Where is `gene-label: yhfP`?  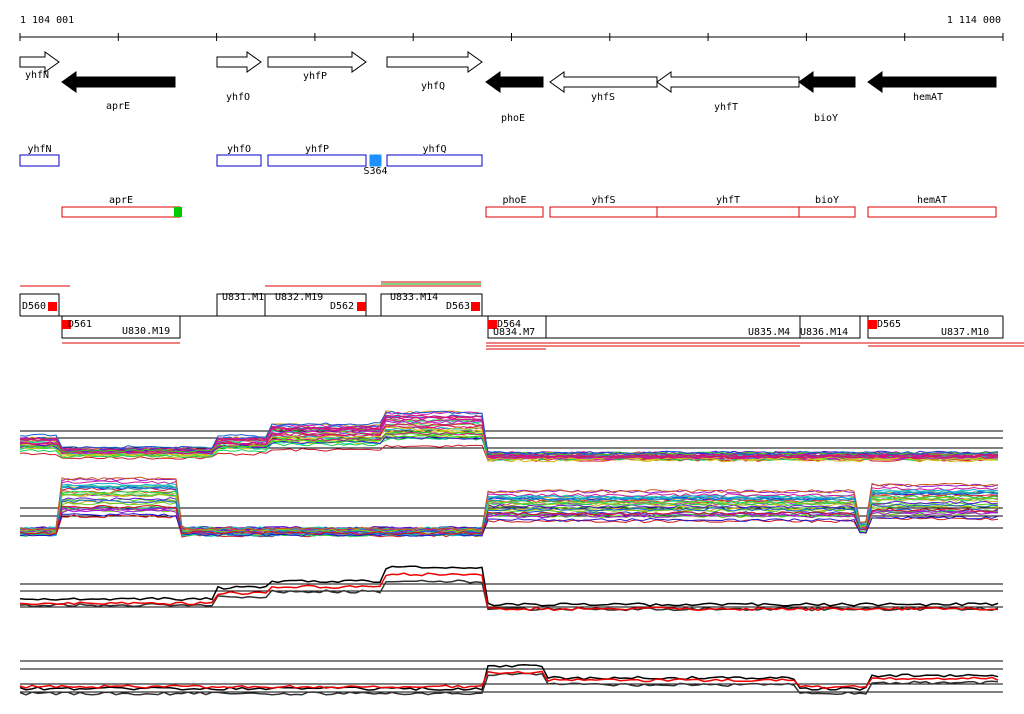
gene-label: yhfP is located at coordinates (315, 76).